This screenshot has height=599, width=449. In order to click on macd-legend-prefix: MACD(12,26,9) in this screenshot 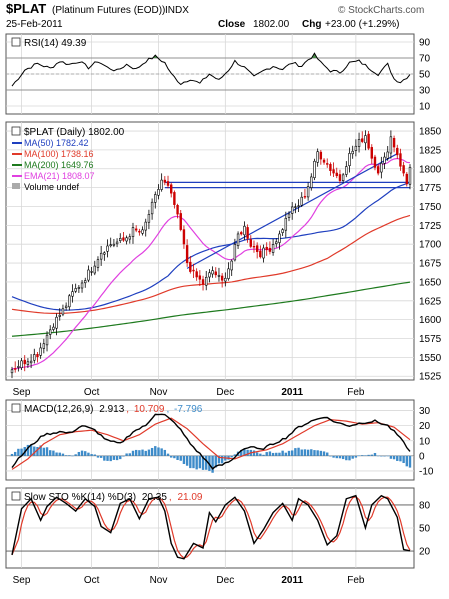, I will do `click(58, 409)`.